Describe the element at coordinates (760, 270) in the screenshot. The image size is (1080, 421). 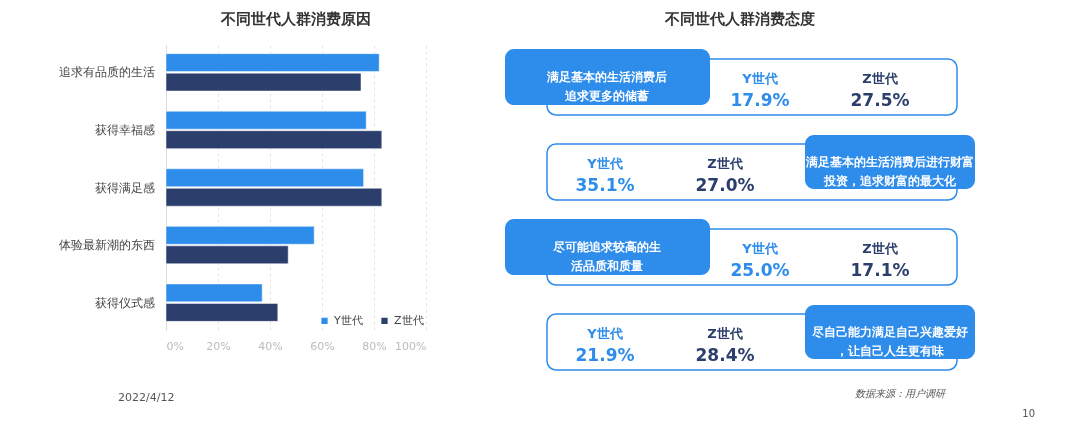
I see `data-label: 25.0%` at that location.